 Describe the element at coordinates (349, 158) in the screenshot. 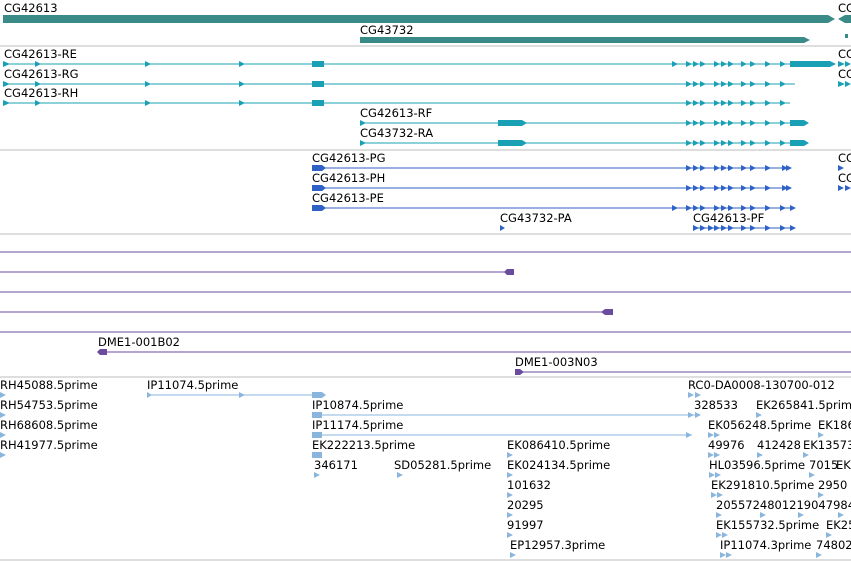

I see `protein-label: CG42613-PG` at that location.